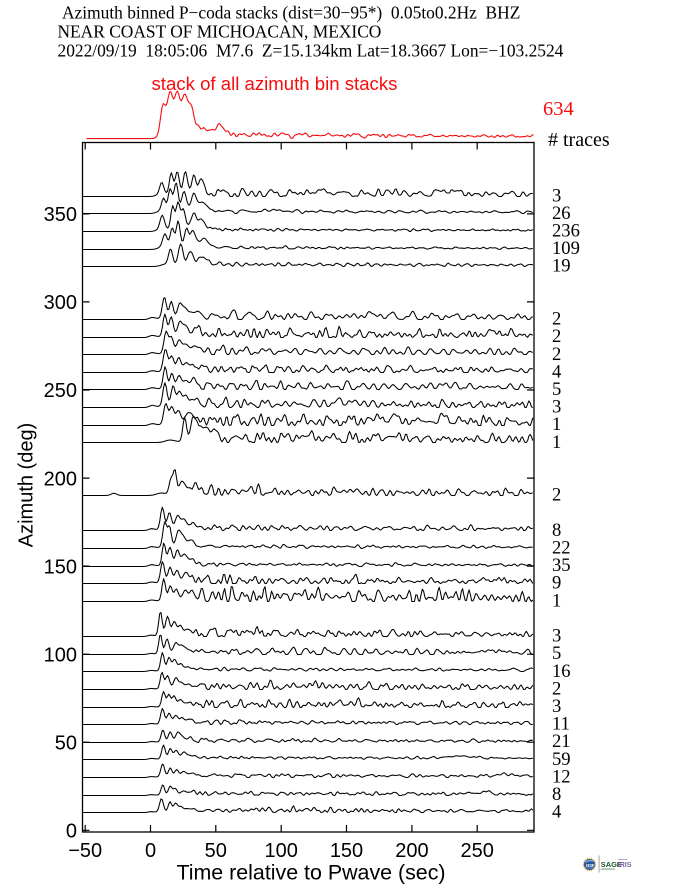 The width and height of the screenshot is (694, 895). I want to click on svg-text: 109, so click(566, 248).